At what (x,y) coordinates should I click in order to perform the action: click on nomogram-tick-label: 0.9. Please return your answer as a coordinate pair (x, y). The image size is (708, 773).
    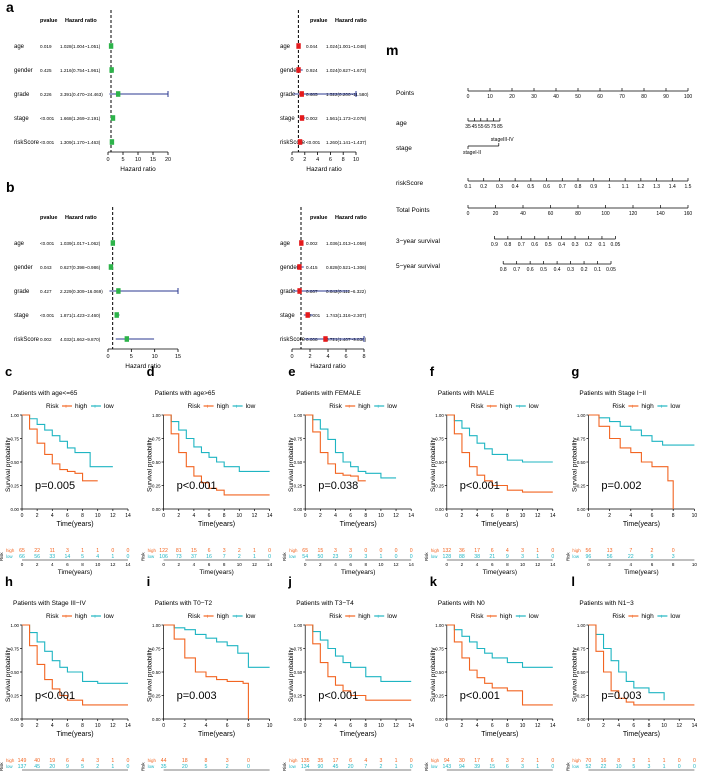
    Looking at the image, I should click on (494, 245).